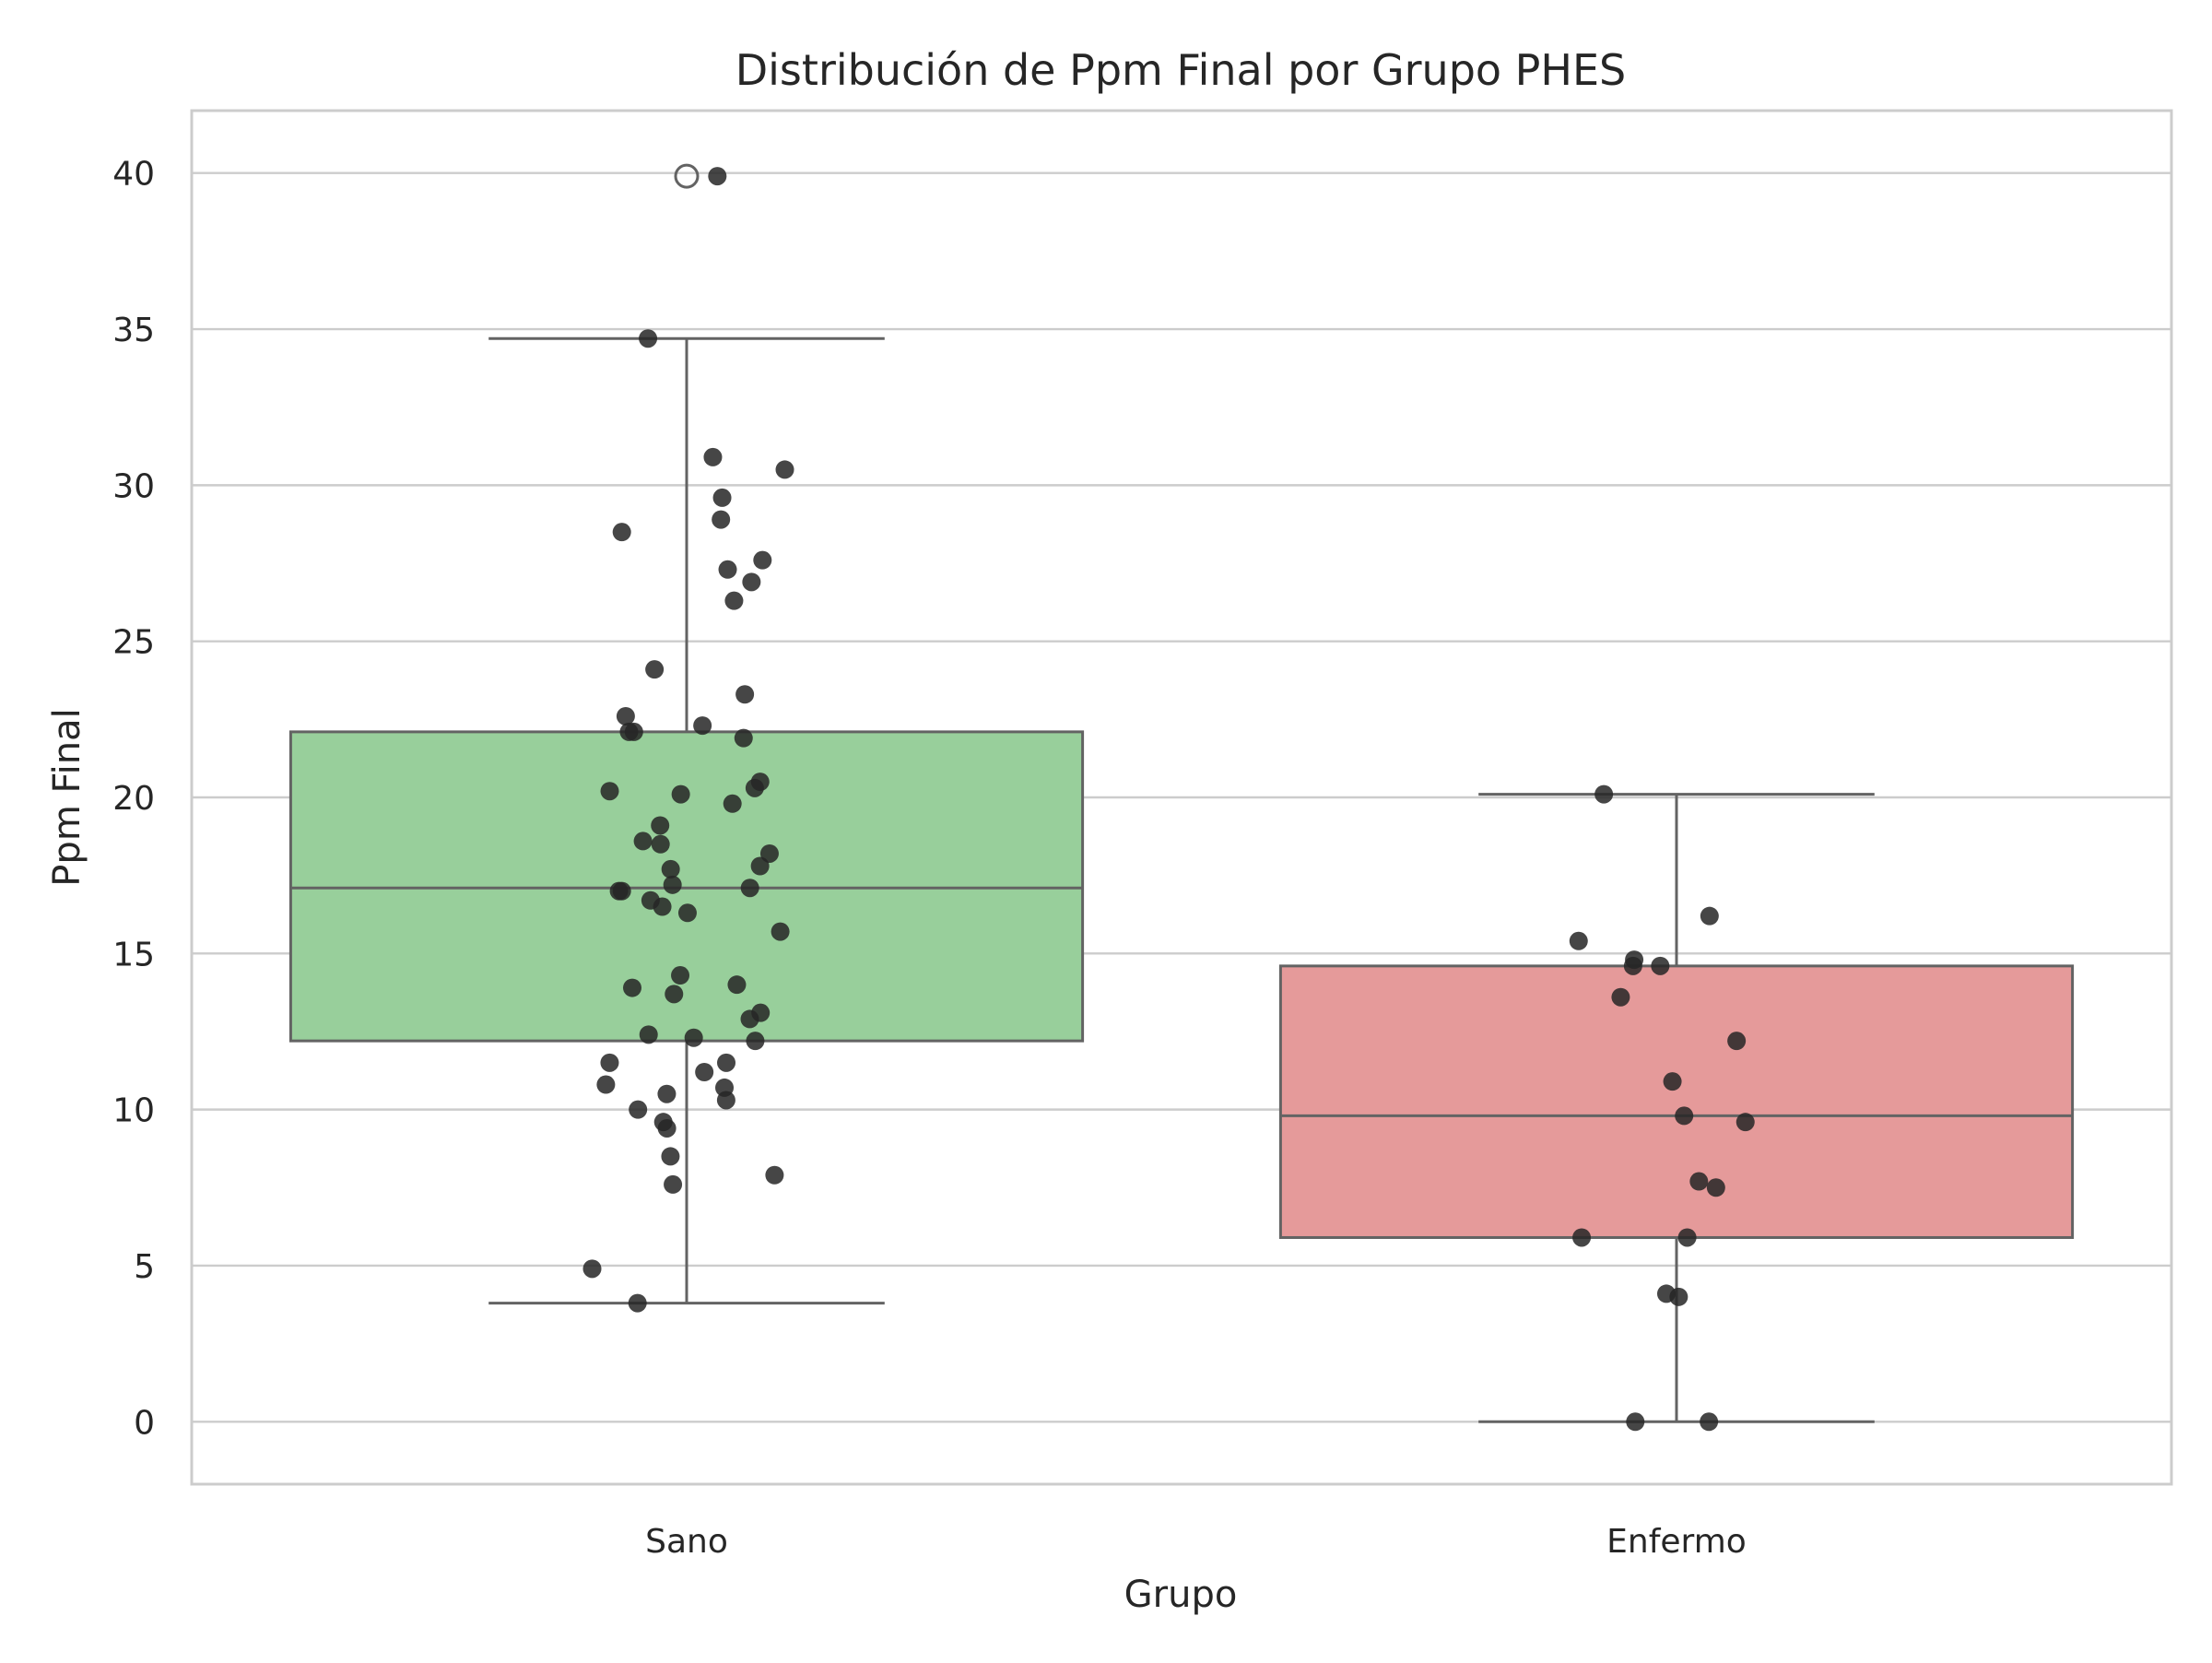  I want to click on x-tick-label: Enfermo, so click(1676, 1542).